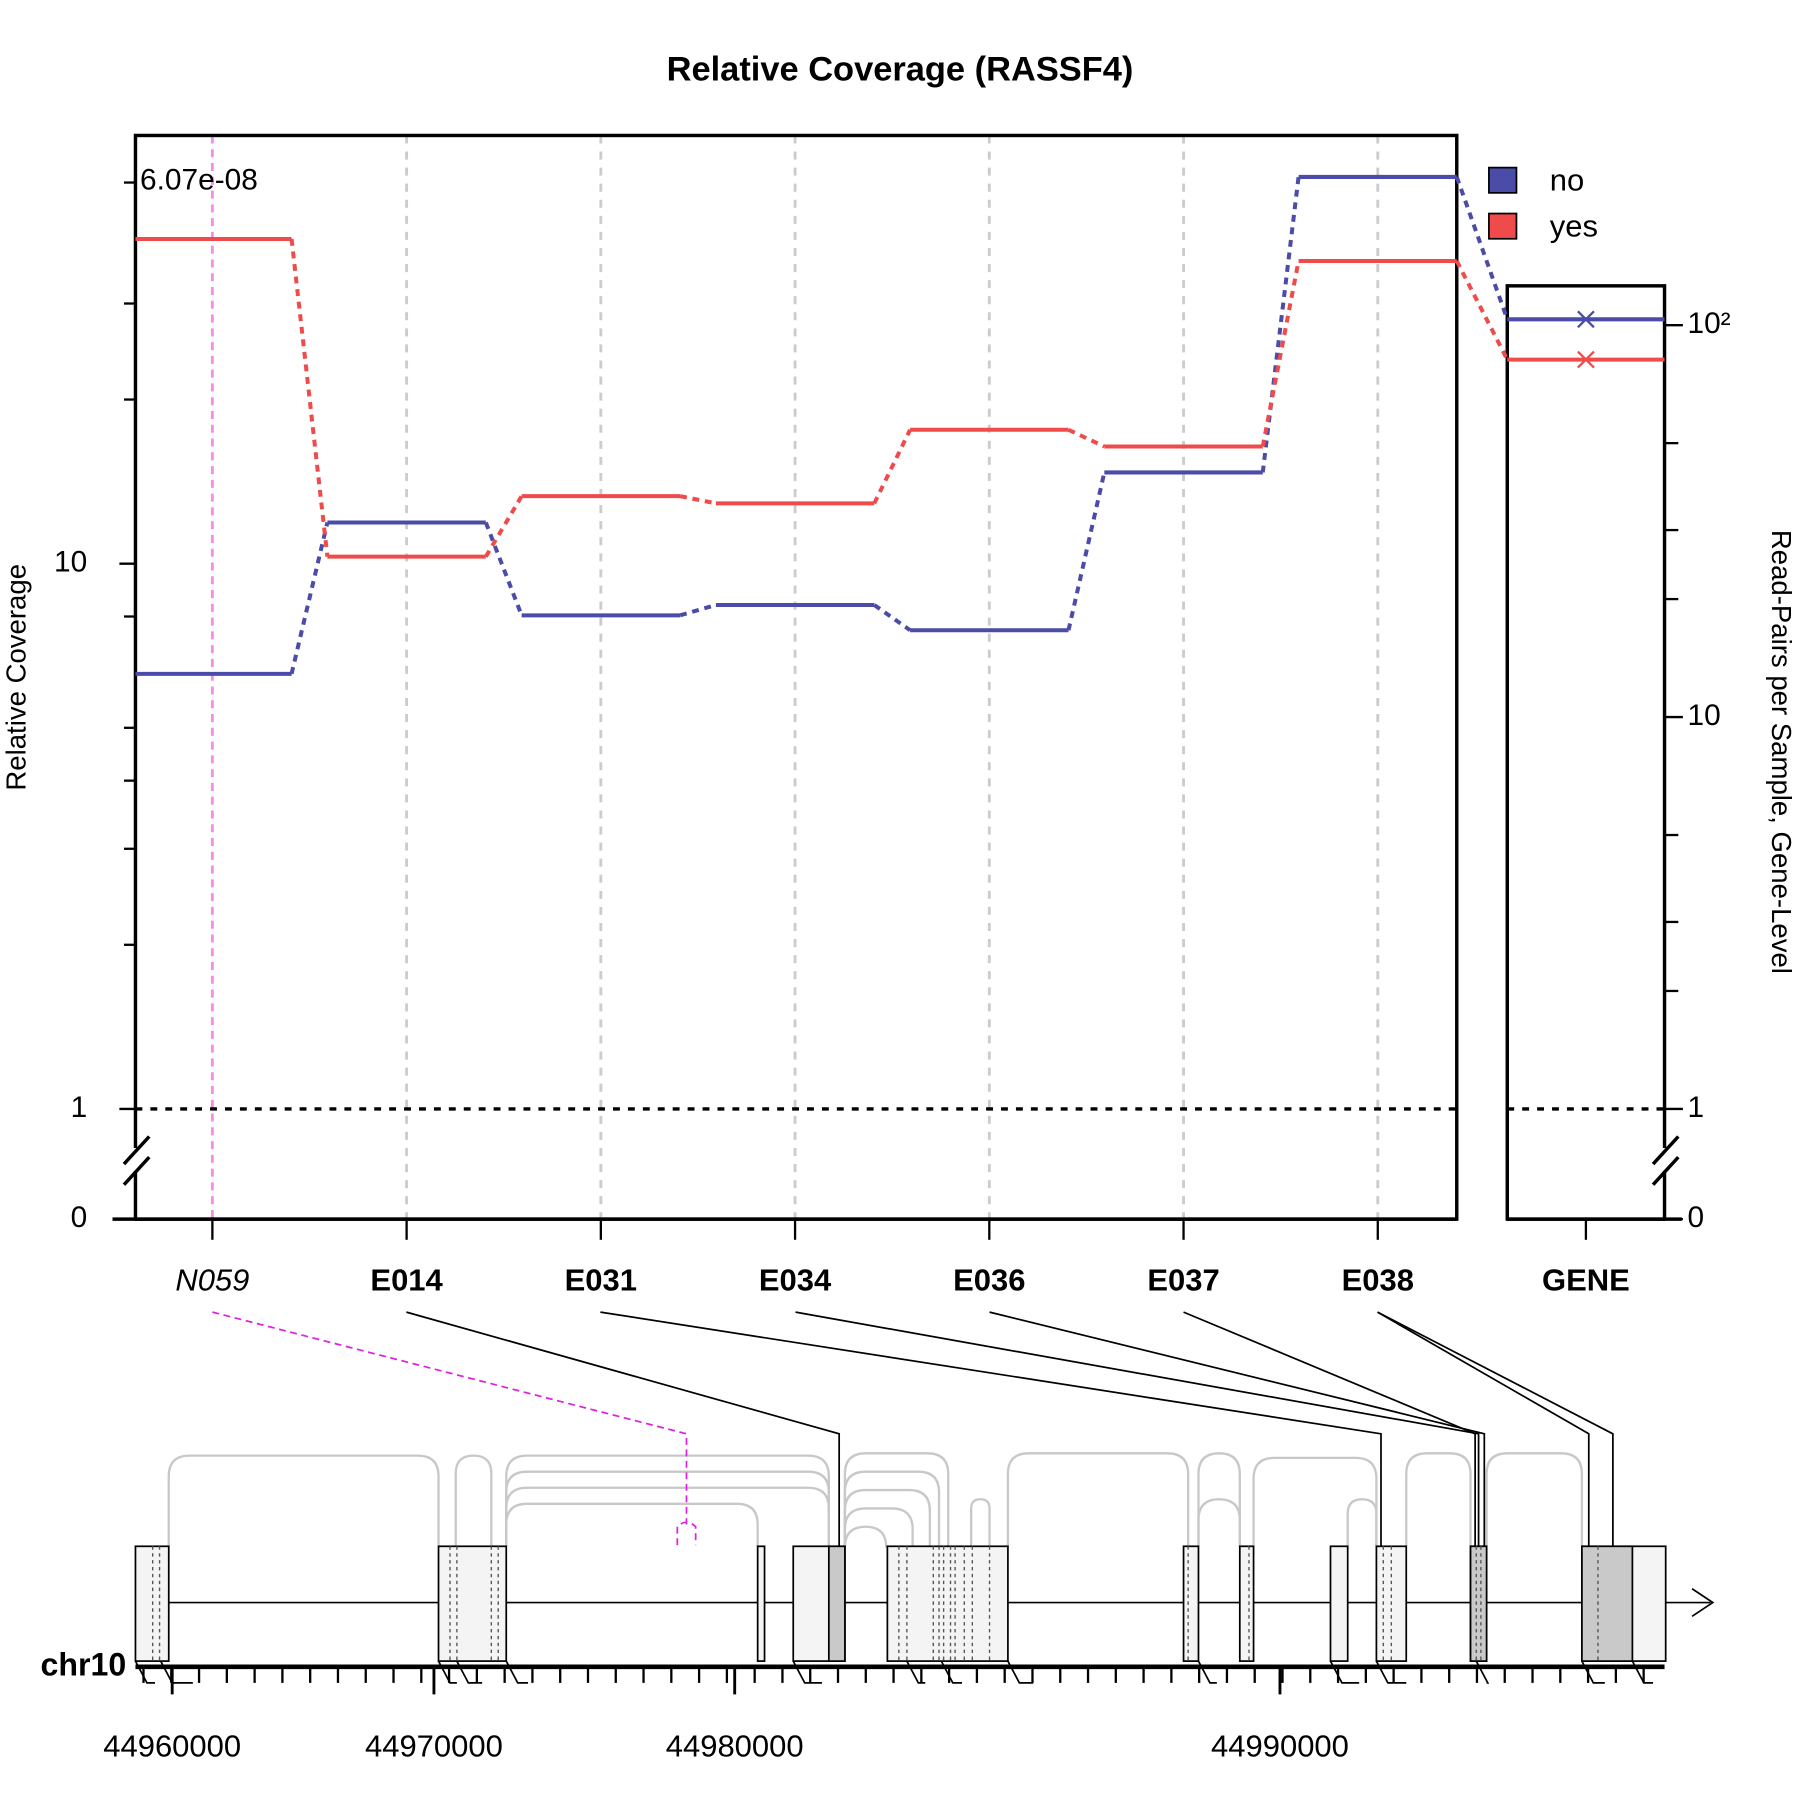  What do you see at coordinates (1378, 1279) in the screenshot?
I see `x-tick-label: E038` at bounding box center [1378, 1279].